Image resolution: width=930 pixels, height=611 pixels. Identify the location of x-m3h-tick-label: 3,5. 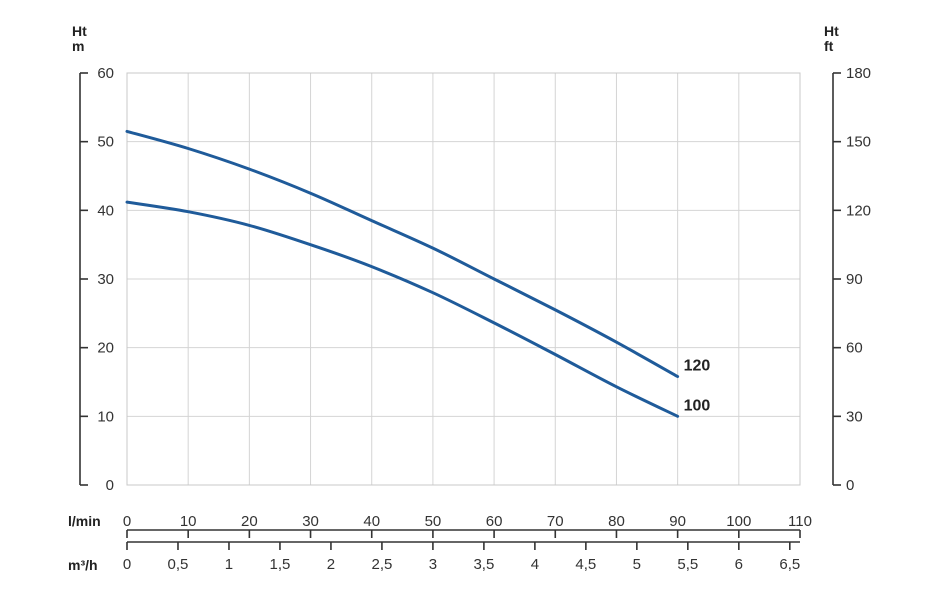
(483, 564).